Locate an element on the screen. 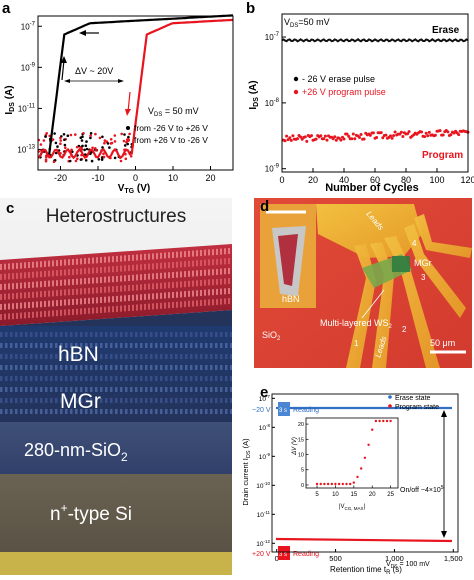 The width and height of the screenshot is (474, 580). legend-erase-dot is located at coordinates (390, 397).